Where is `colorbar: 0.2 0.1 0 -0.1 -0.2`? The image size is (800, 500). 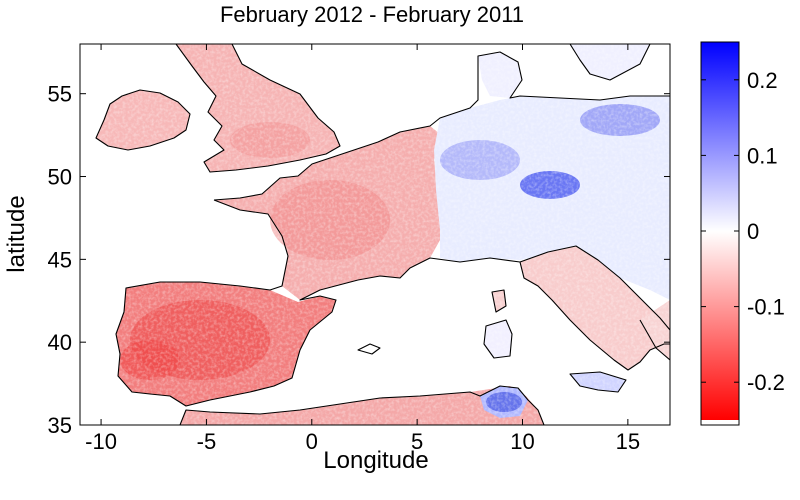 colorbar: 0.2 0.1 0 -0.1 -0.2 is located at coordinates (742, 233).